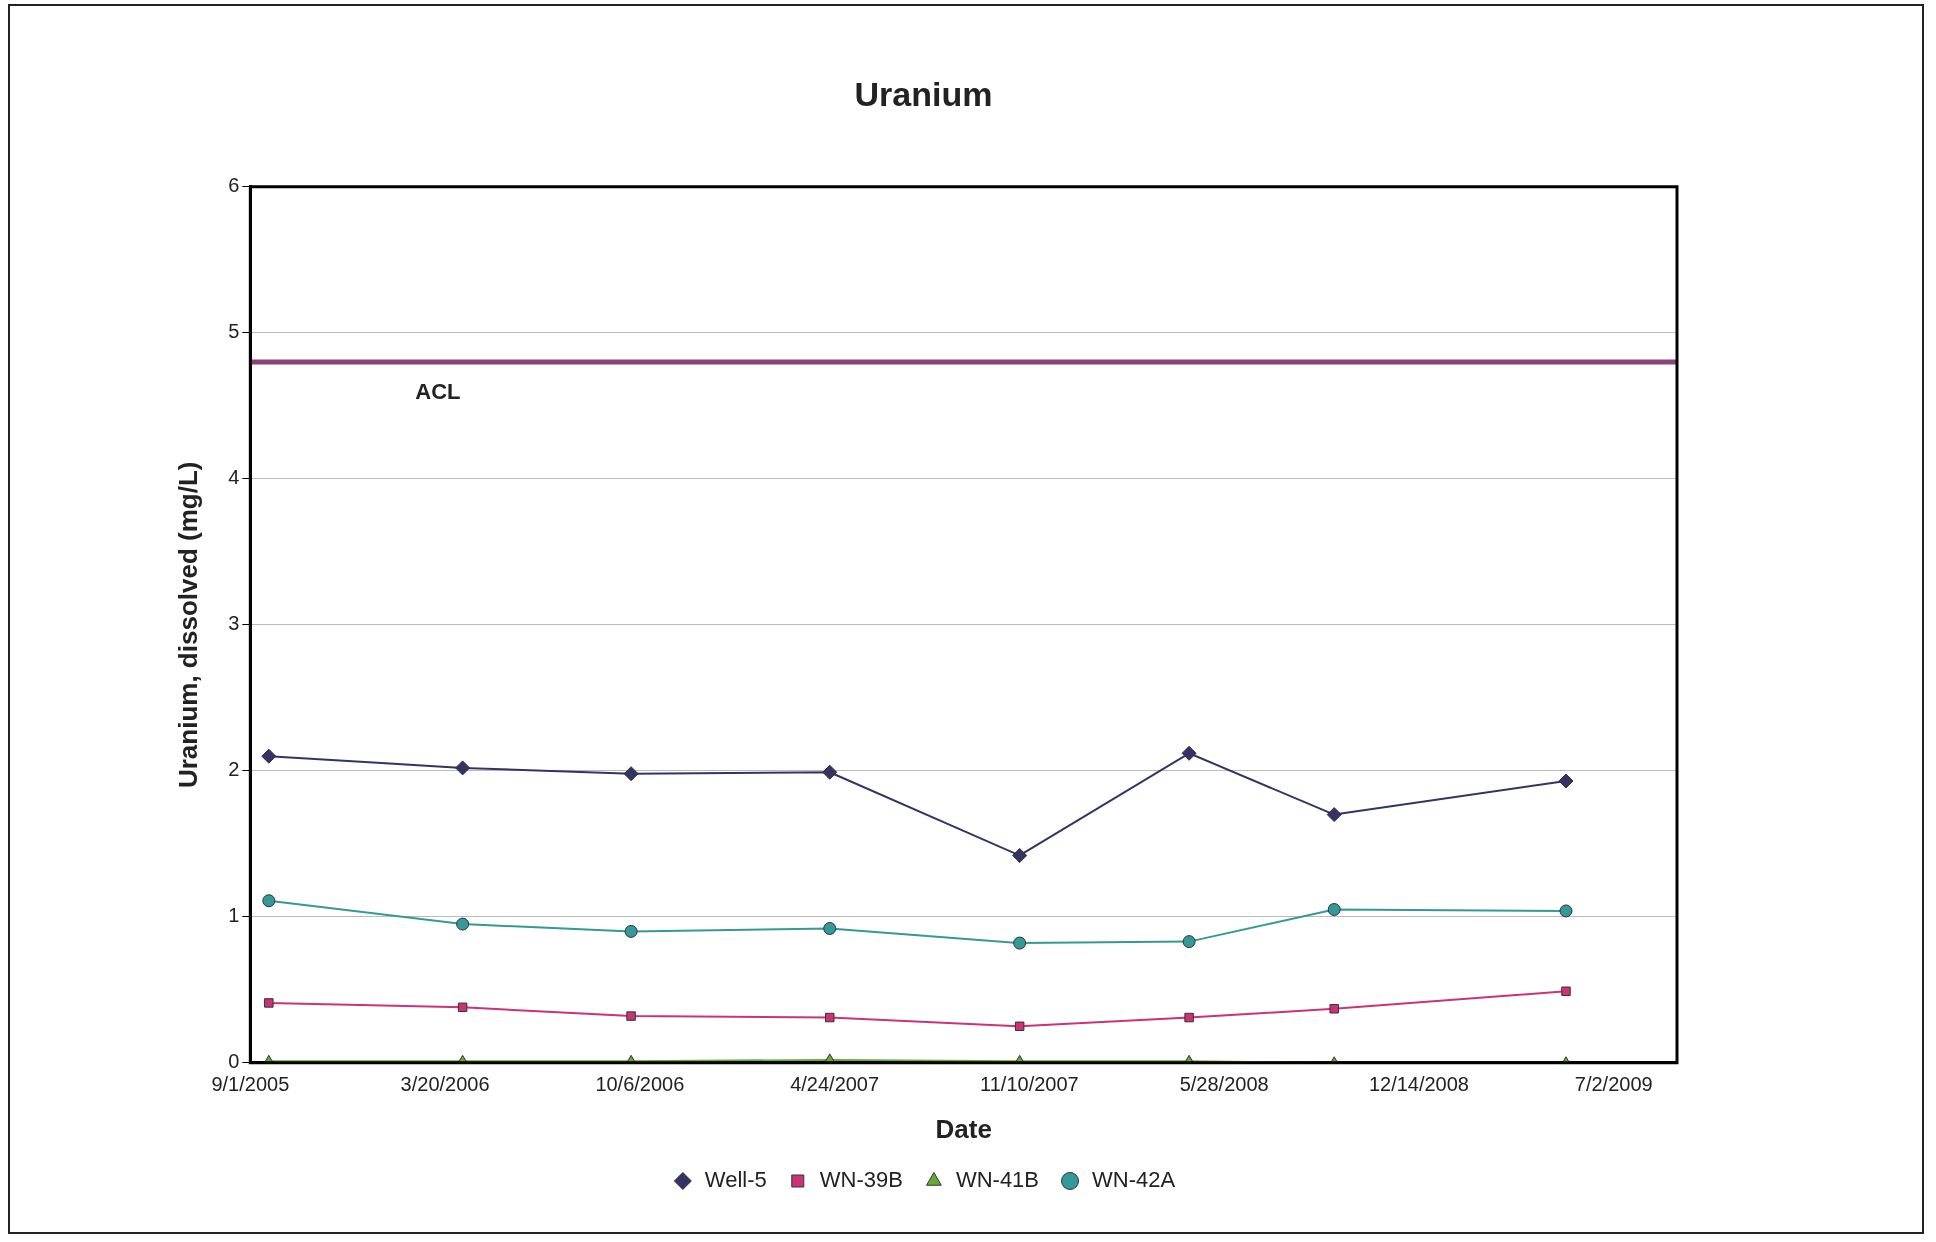 Image resolution: width=1936 pixels, height=1242 pixels. Describe the element at coordinates (997, 1180) in the screenshot. I see `legend-label: WN-41B` at that location.